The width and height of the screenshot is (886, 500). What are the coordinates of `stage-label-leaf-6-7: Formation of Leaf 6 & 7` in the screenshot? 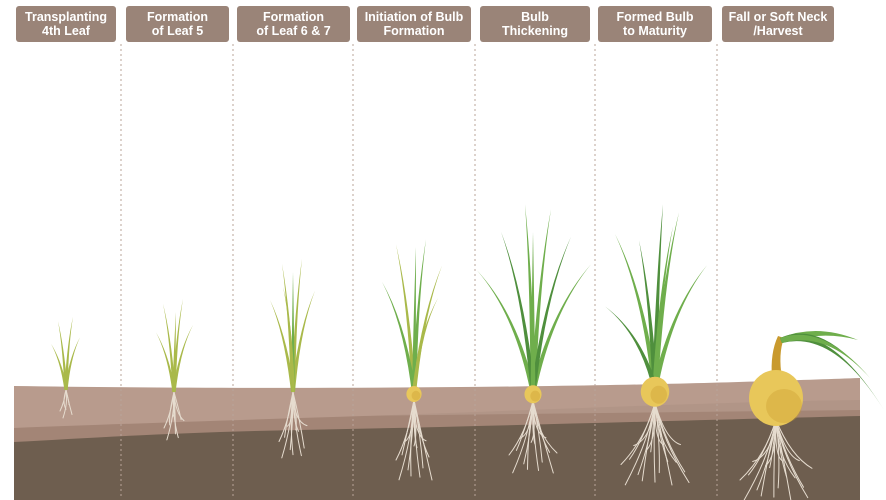 It's located at (293, 24).